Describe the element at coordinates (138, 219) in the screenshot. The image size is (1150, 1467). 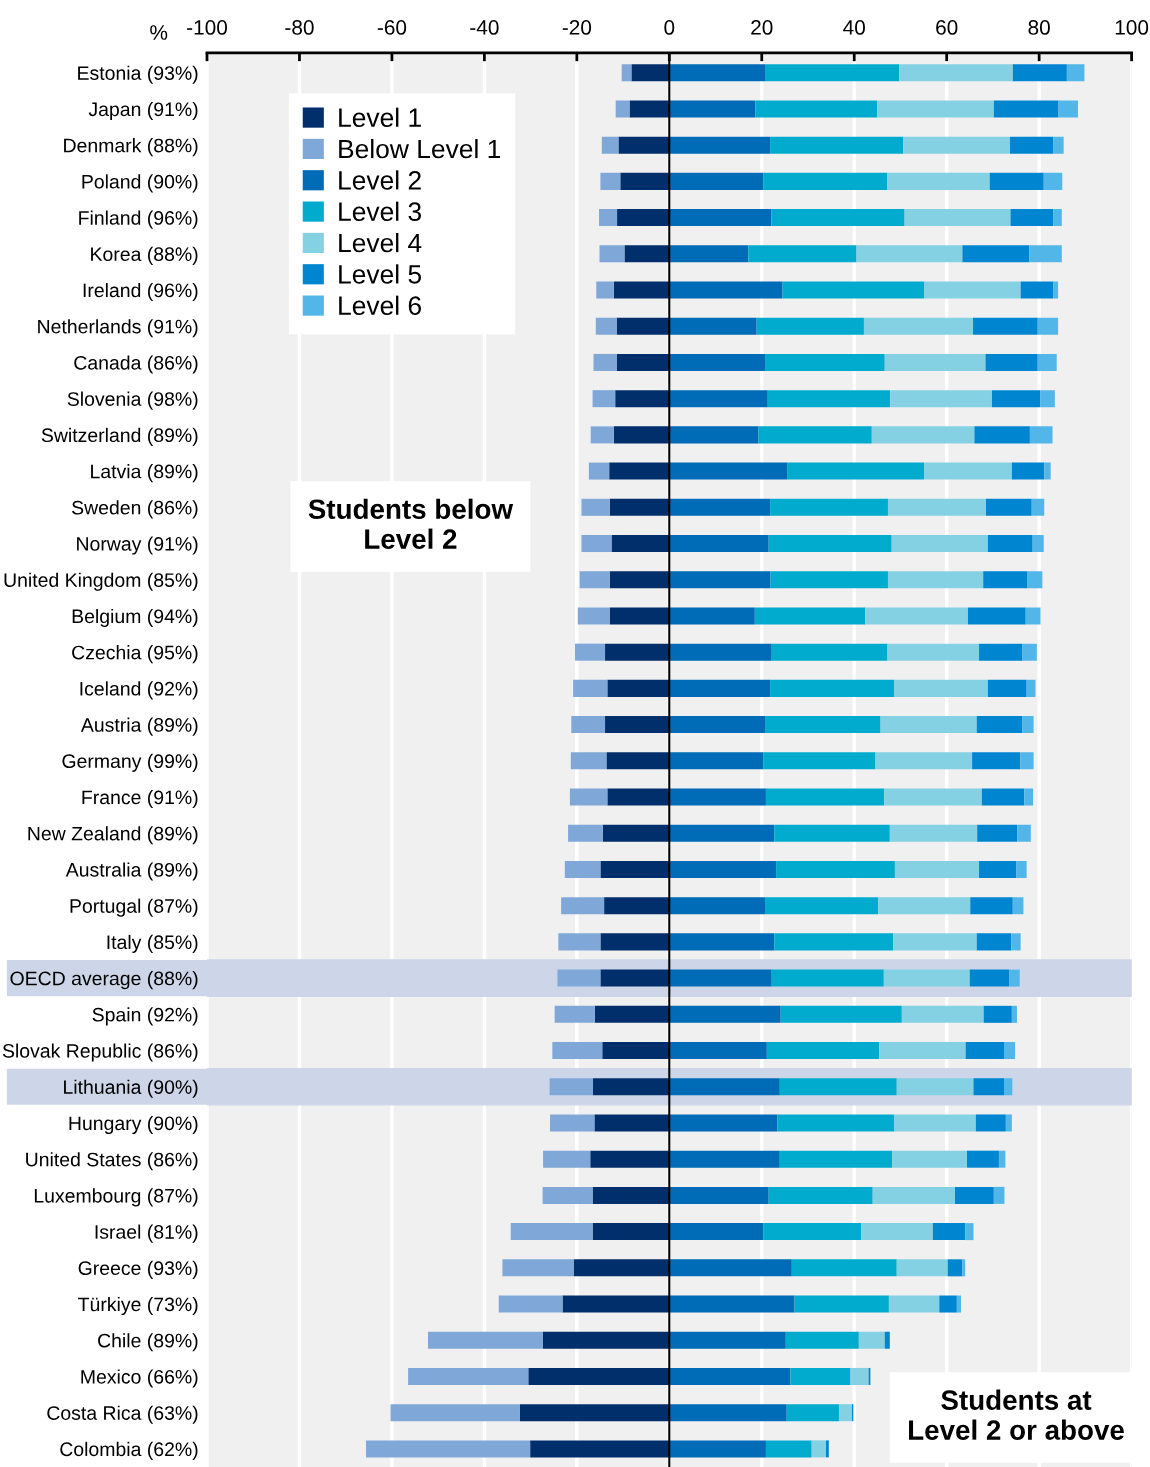
I see `y-tick-label: Finland (96%)` at that location.